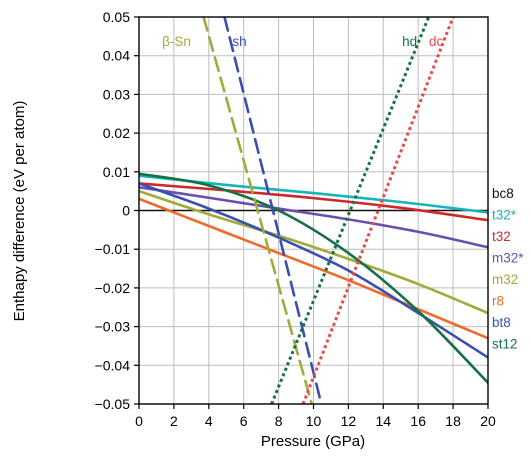 This screenshot has width=531, height=457. Describe the element at coordinates (116, 17) in the screenshot. I see `y-tick-label: 0.05` at that location.